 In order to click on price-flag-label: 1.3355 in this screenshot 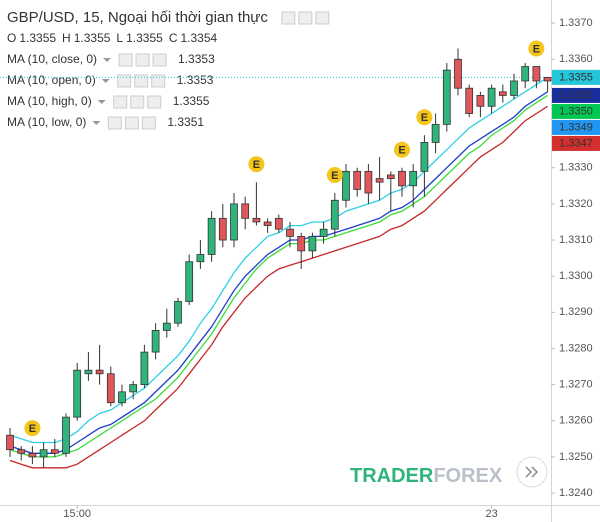, I will do `click(576, 77)`.